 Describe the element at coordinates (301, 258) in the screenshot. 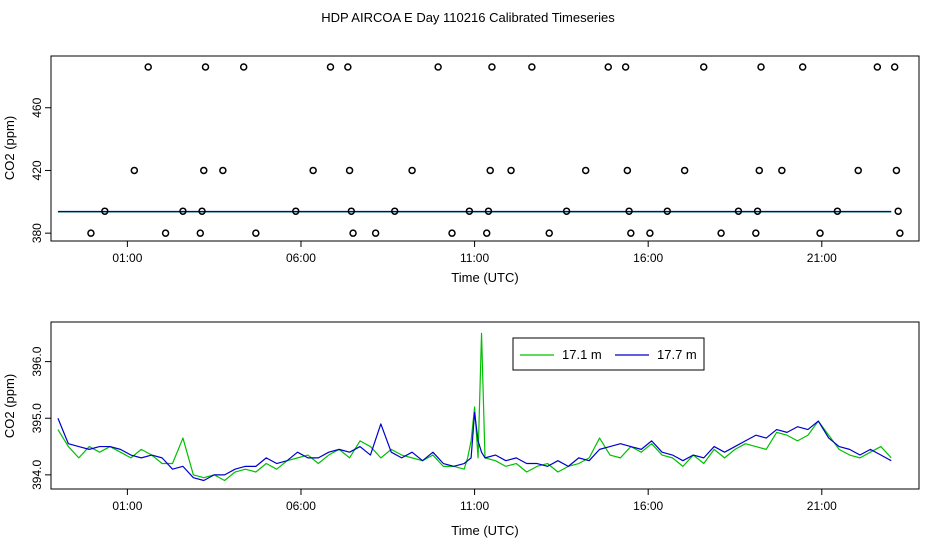

I see `top-x-tick-label: 06:00` at that location.